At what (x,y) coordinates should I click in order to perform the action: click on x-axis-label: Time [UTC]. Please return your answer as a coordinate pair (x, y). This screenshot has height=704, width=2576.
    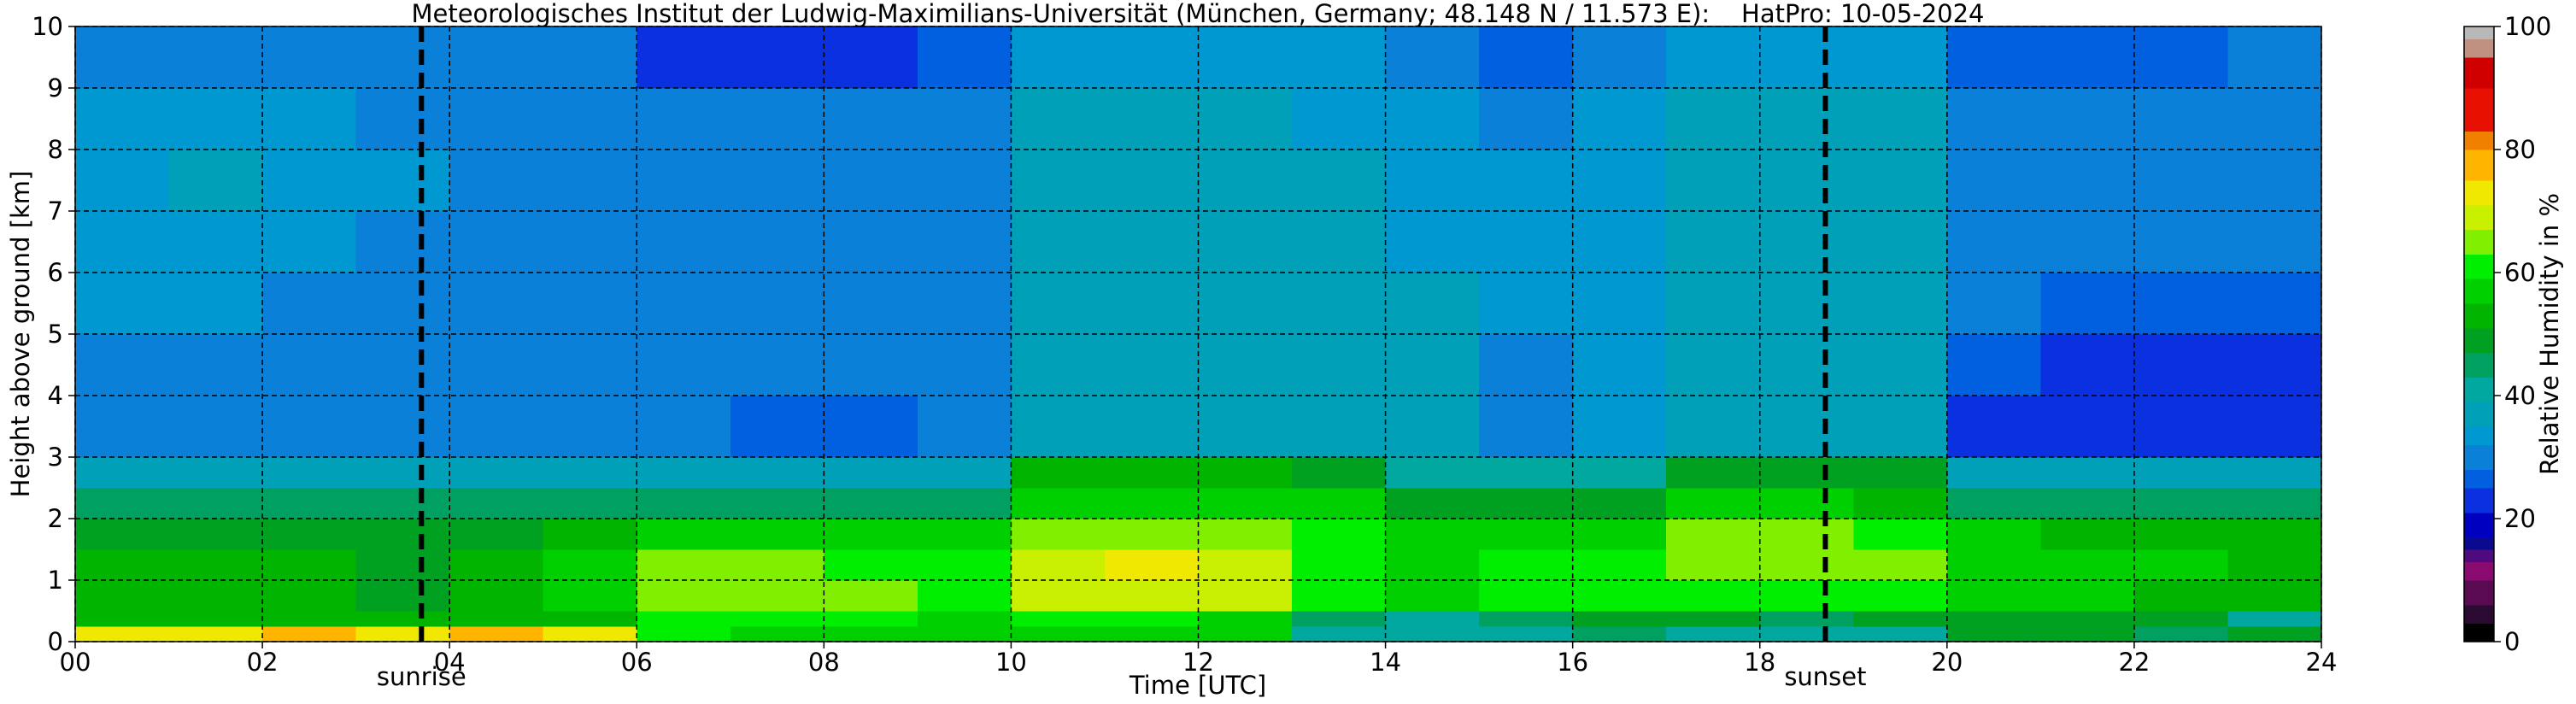
    Looking at the image, I should click on (1197, 685).